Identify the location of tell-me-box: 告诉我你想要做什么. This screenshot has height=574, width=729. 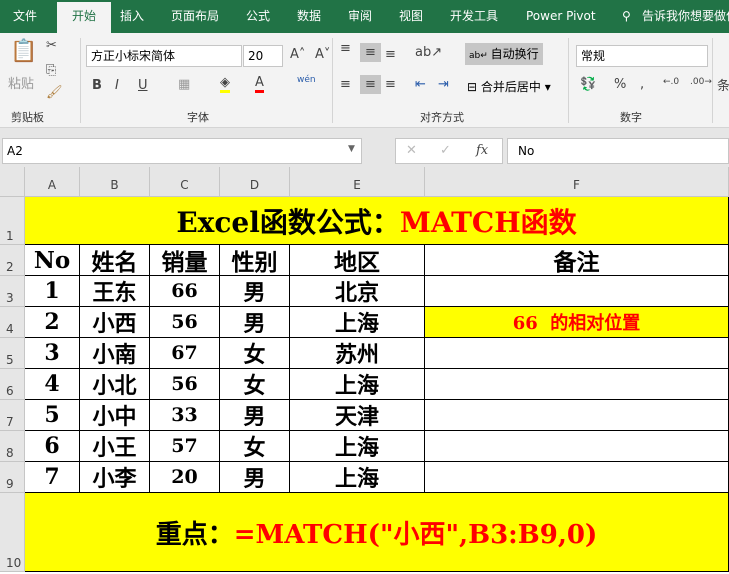
(685, 16).